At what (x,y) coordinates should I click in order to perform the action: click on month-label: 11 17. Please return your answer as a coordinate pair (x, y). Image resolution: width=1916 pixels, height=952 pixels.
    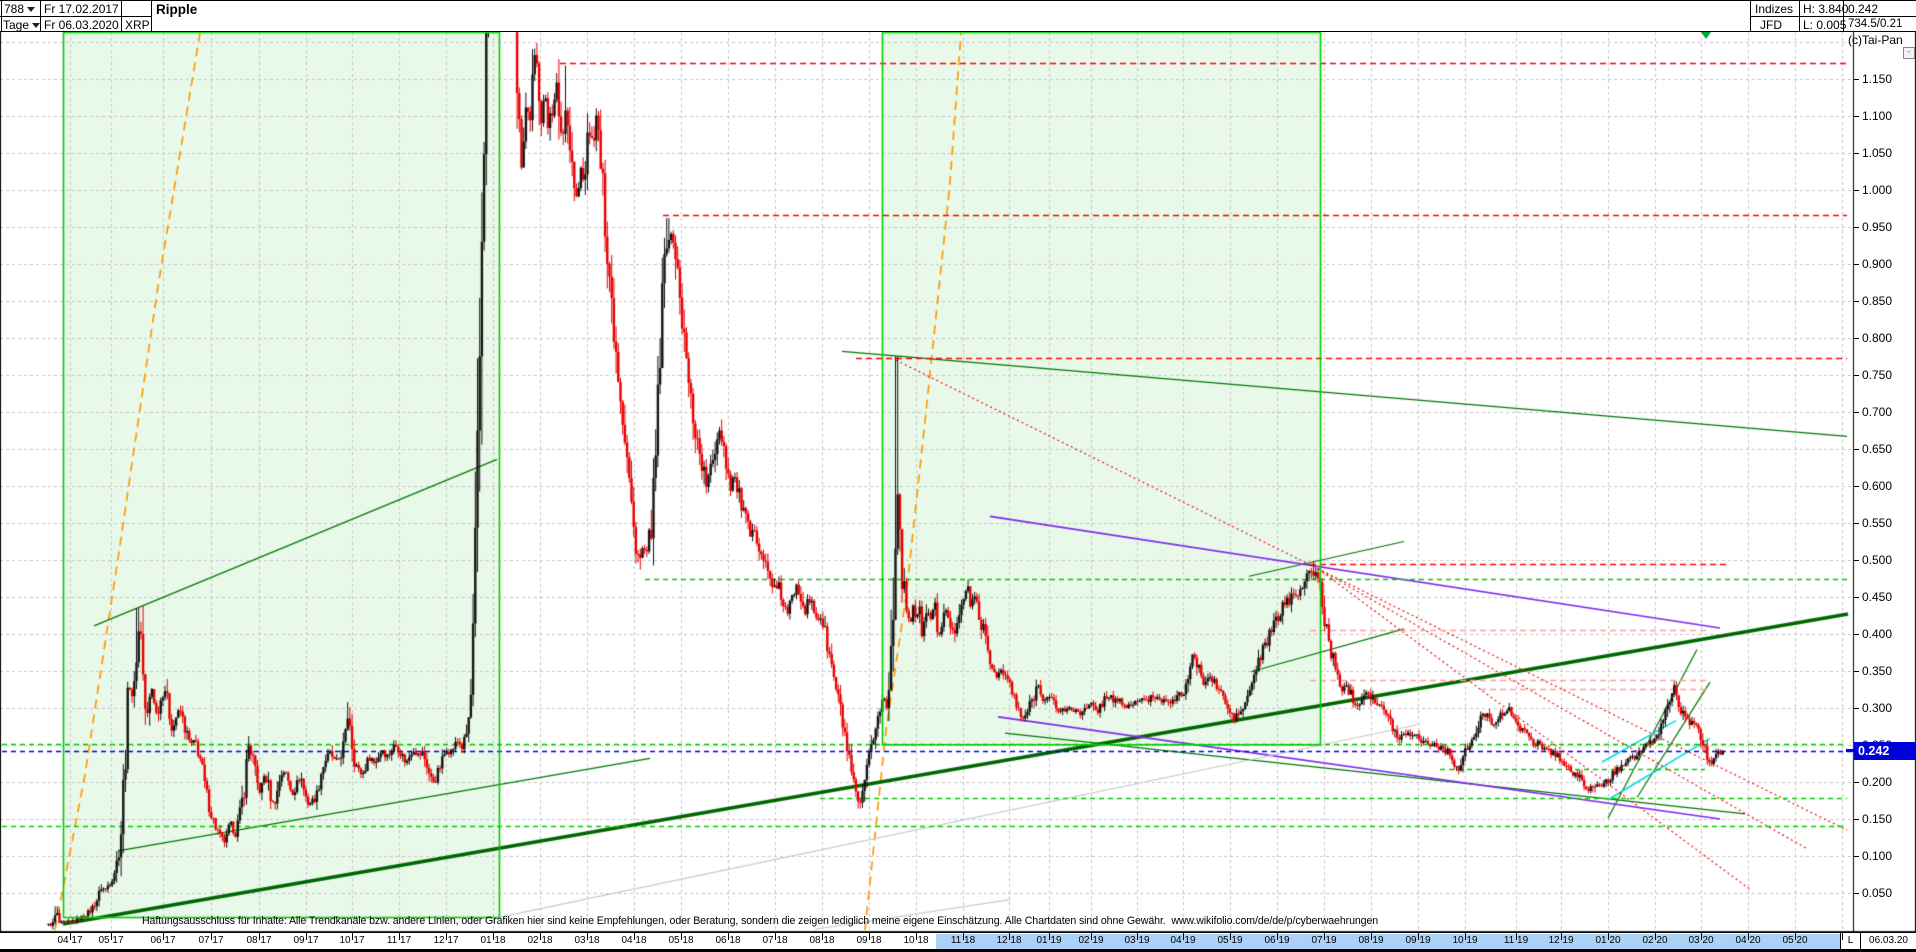
    Looking at the image, I should click on (399, 940).